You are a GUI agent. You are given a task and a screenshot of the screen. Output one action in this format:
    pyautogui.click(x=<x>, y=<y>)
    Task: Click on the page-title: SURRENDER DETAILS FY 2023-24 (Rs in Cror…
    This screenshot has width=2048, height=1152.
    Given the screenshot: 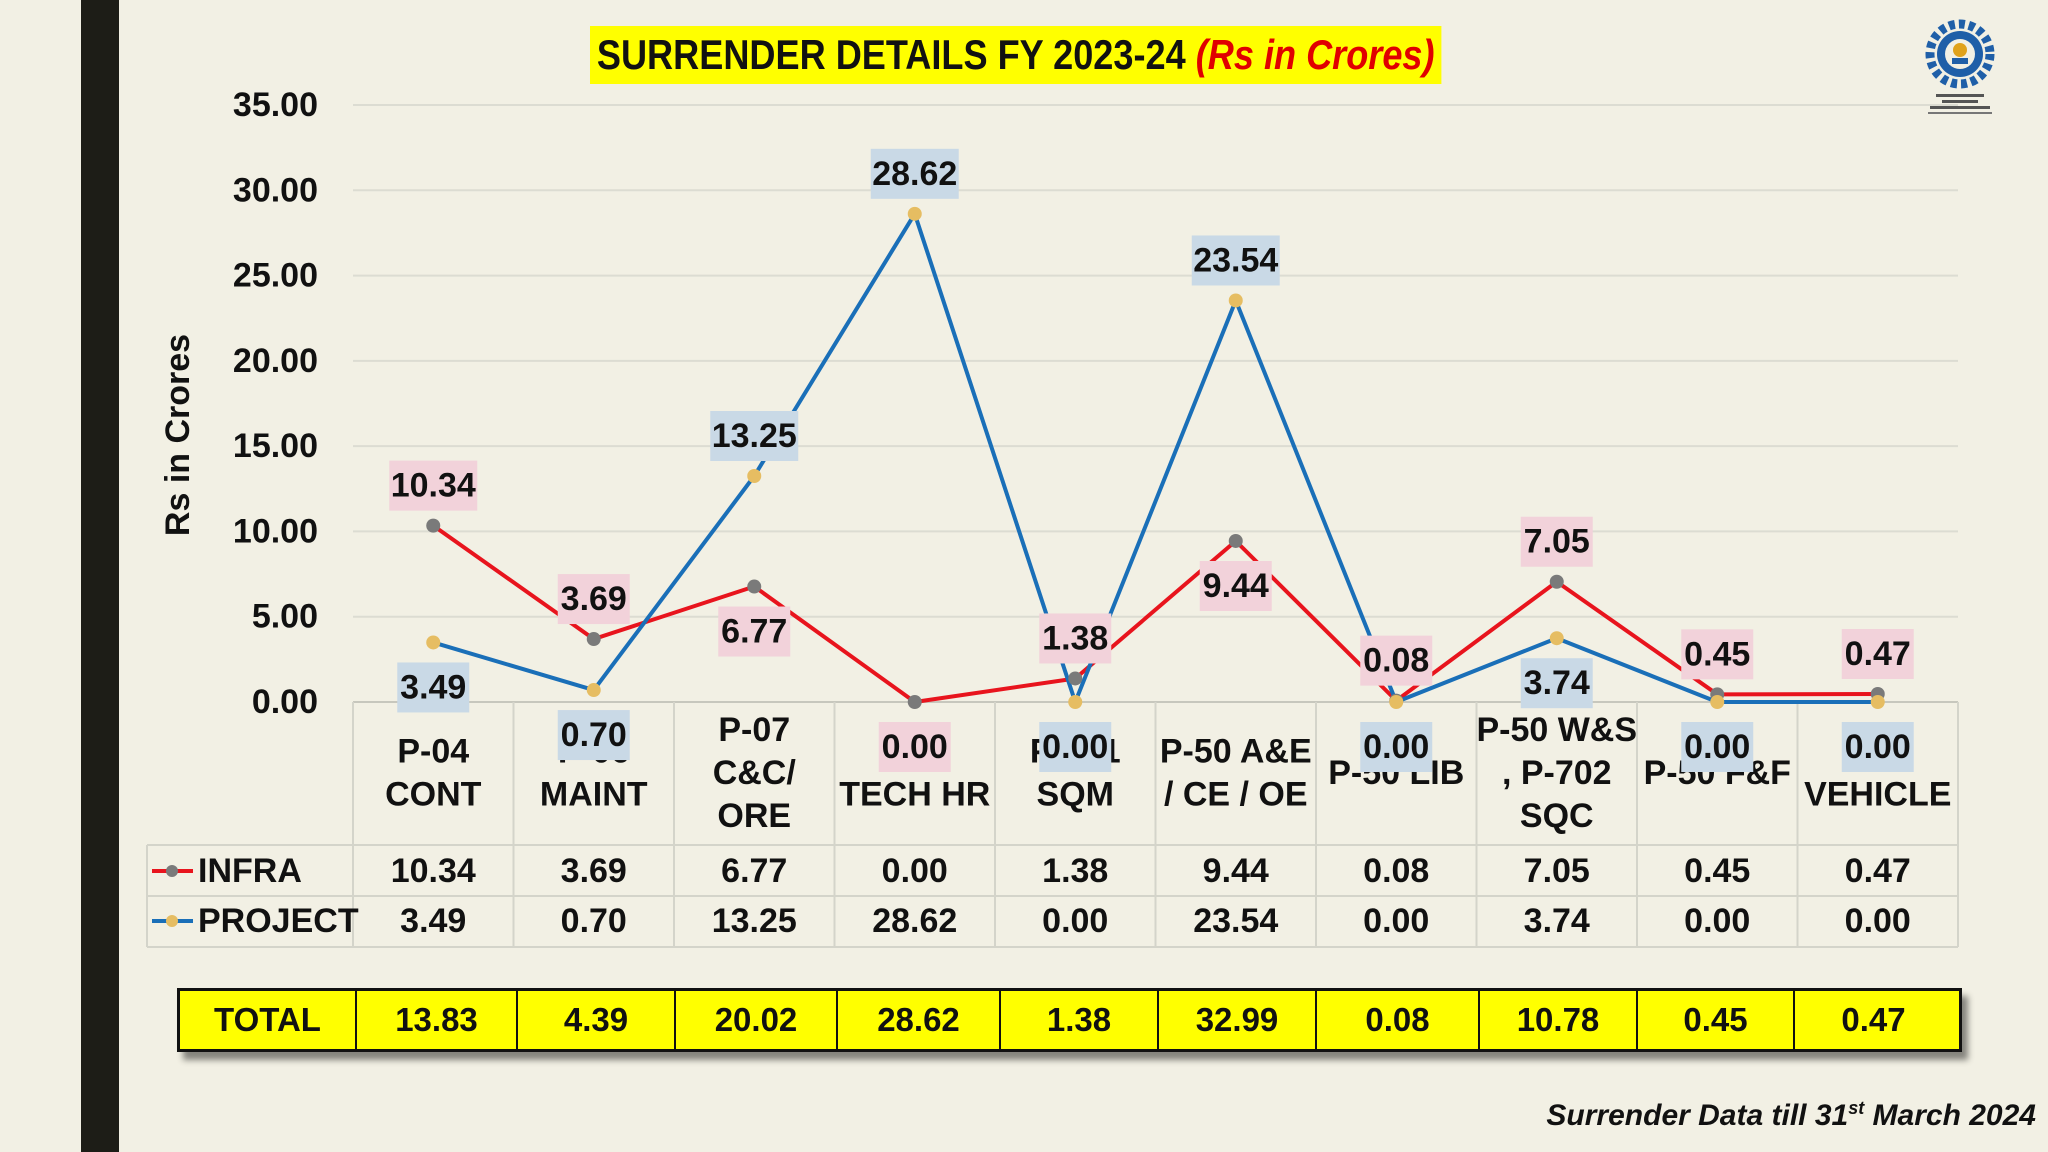 What is the action you would take?
    pyautogui.click(x=1016, y=55)
    